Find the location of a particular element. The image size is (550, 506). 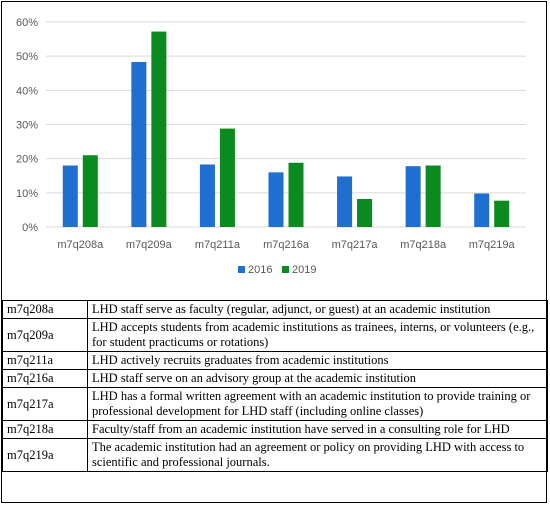

bar-2019-m7q209a is located at coordinates (159, 129).